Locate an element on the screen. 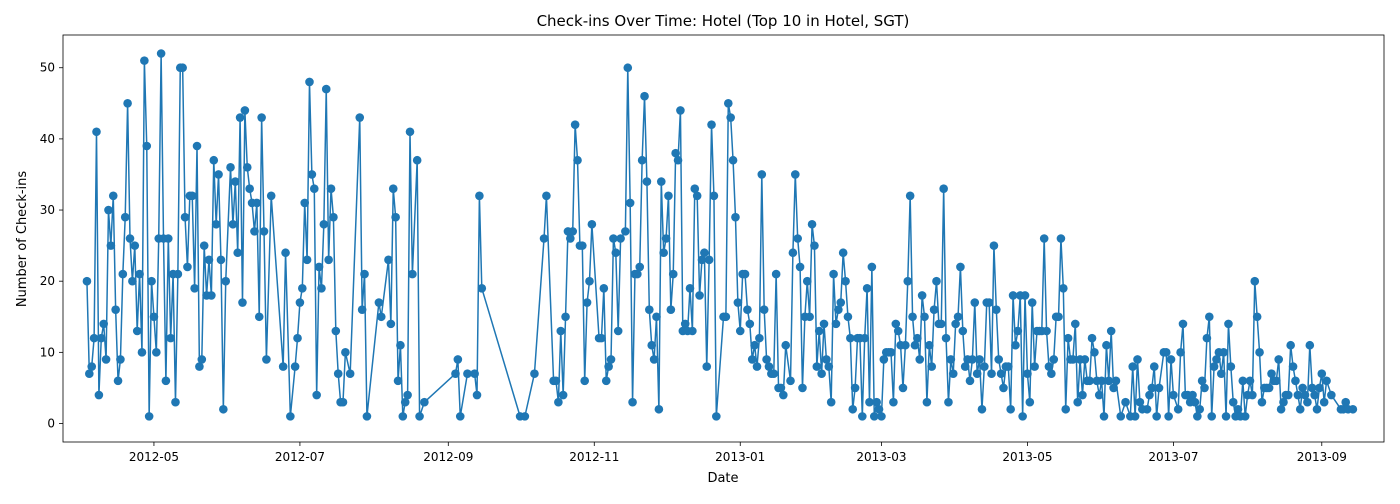 This screenshot has height=504, width=1400. y-axis-ticks: 0 10 20 30 40 50 is located at coordinates (51, 246).